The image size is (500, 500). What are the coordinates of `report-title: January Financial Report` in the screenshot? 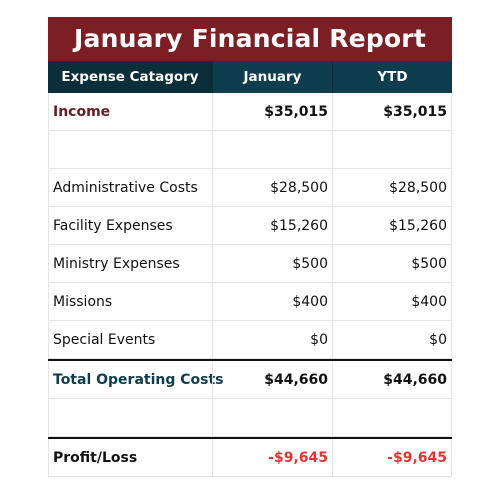 It's located at (250, 39).